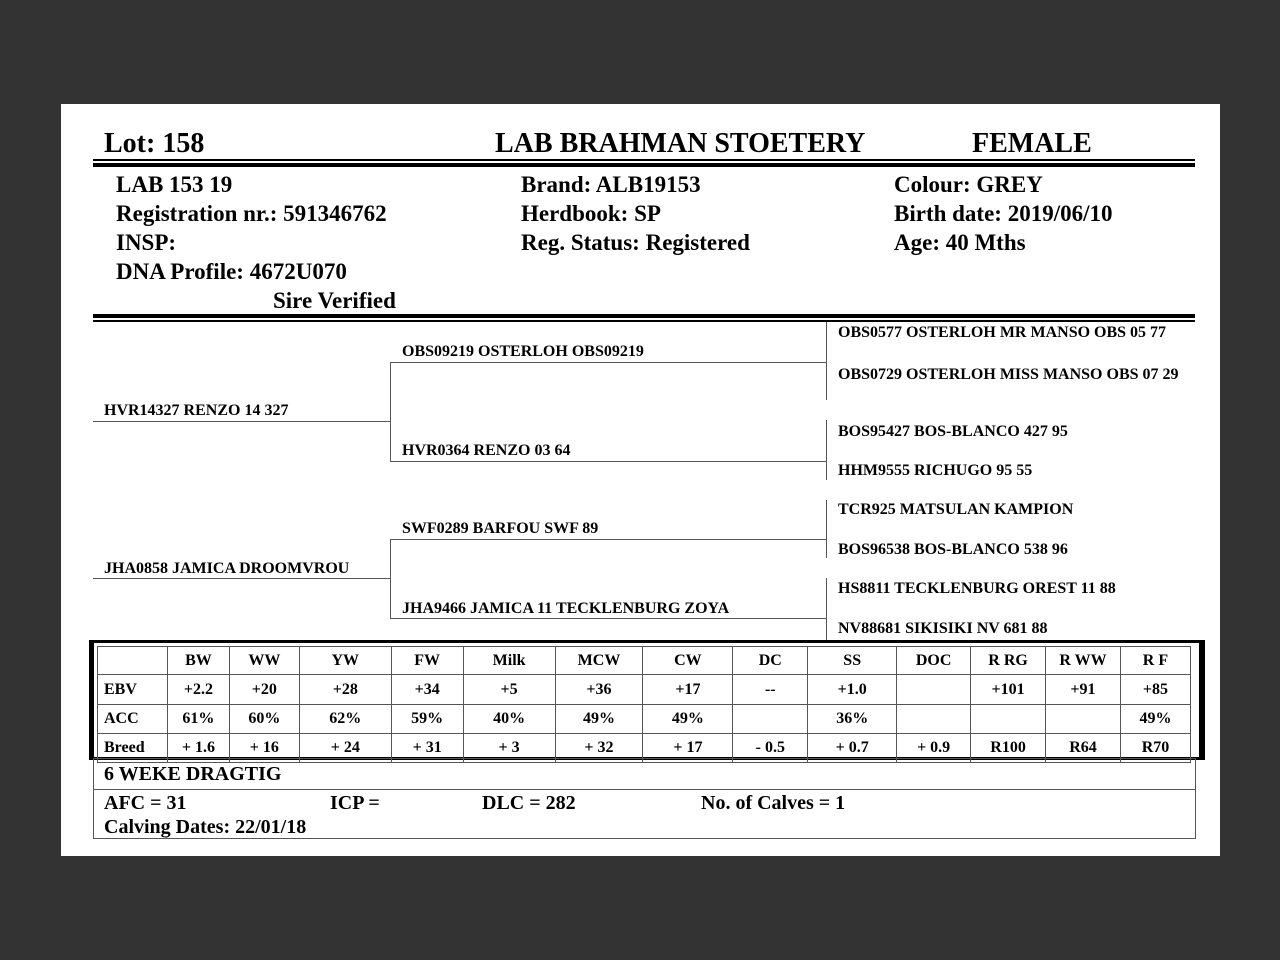 Image resolution: width=1280 pixels, height=960 pixels. I want to click on column-header: CW, so click(688, 660).